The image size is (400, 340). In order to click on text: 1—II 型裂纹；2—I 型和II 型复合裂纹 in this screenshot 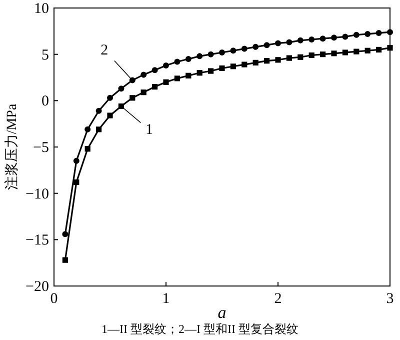, I will do `click(200, 329)`.